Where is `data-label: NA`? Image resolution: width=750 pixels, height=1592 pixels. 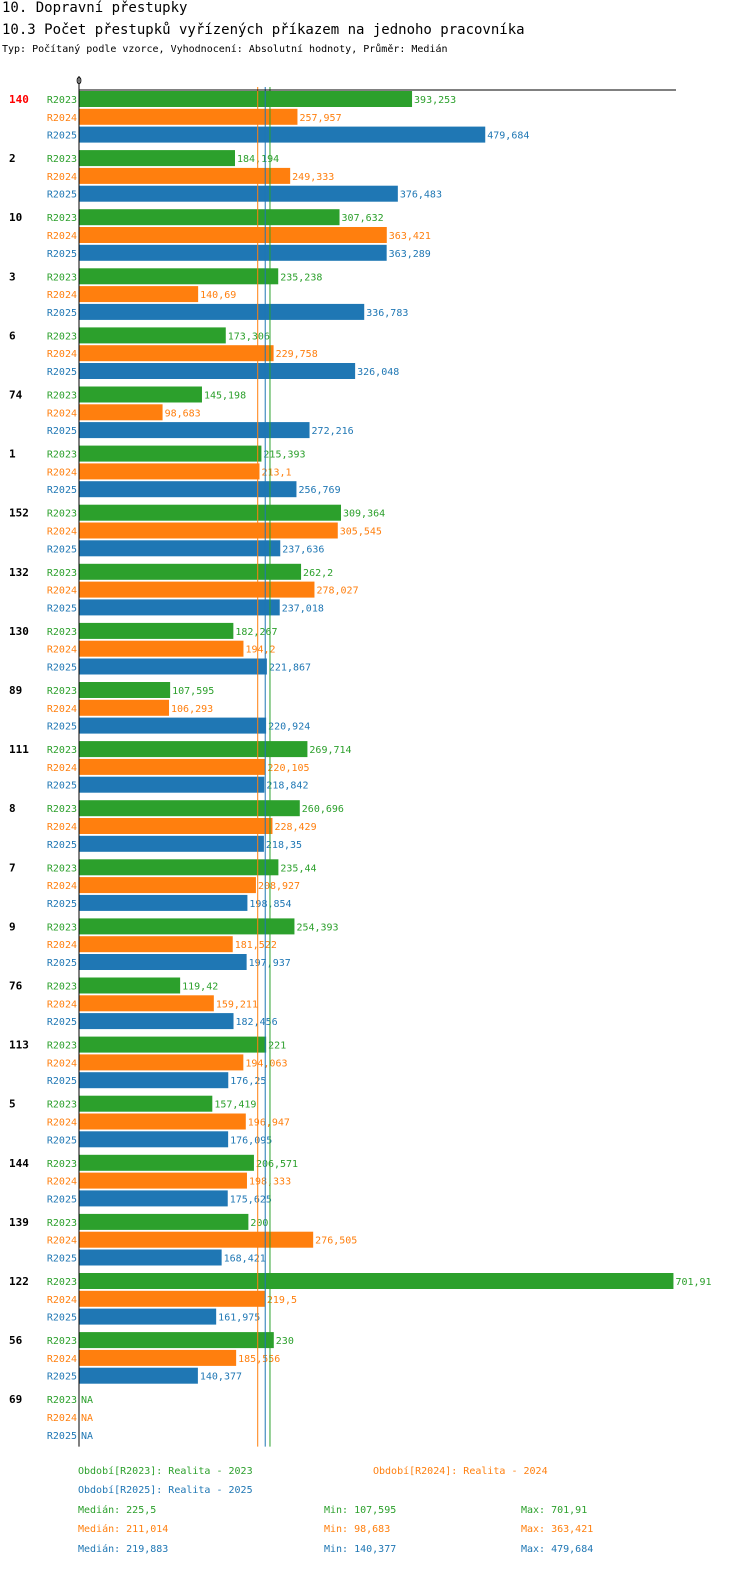
data-label: NA is located at coordinates (87, 1400).